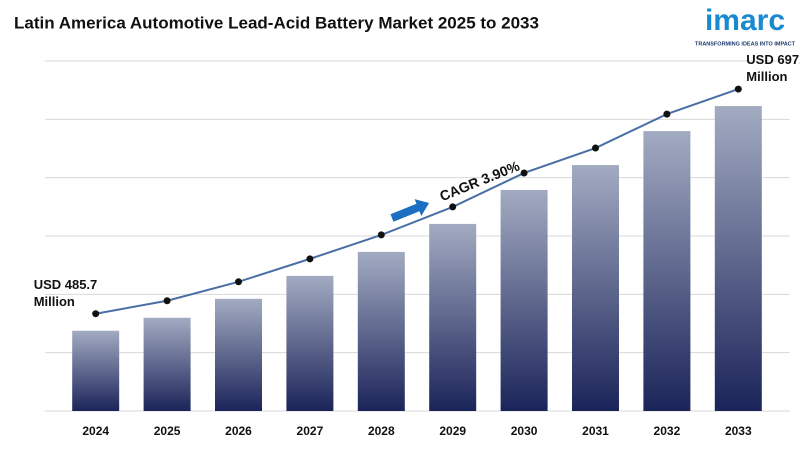 Image resolution: width=800 pixels, height=450 pixels. I want to click on x-tick-label: 2028, so click(381, 431).